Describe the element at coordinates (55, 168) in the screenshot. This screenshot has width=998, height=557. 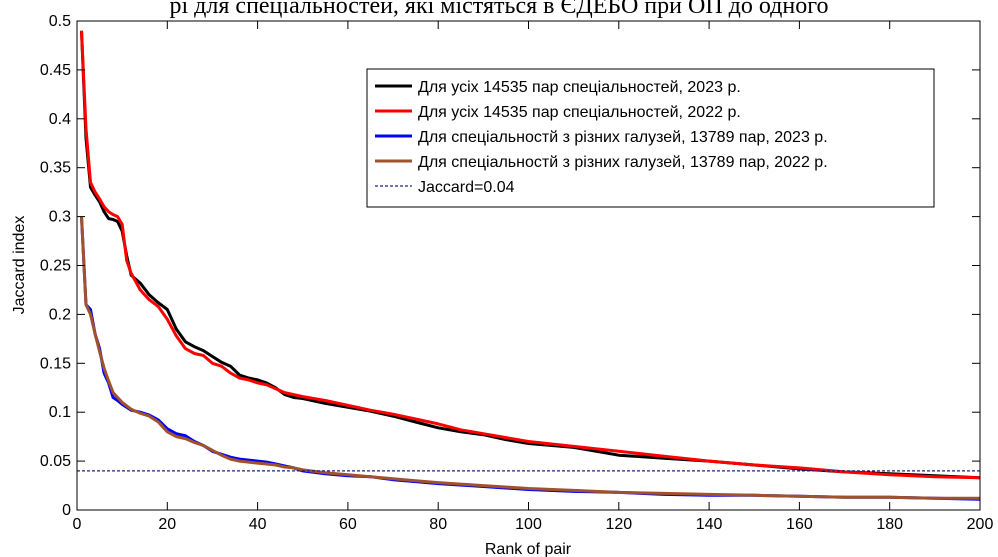
I see `y-tick-label: 0.35` at that location.